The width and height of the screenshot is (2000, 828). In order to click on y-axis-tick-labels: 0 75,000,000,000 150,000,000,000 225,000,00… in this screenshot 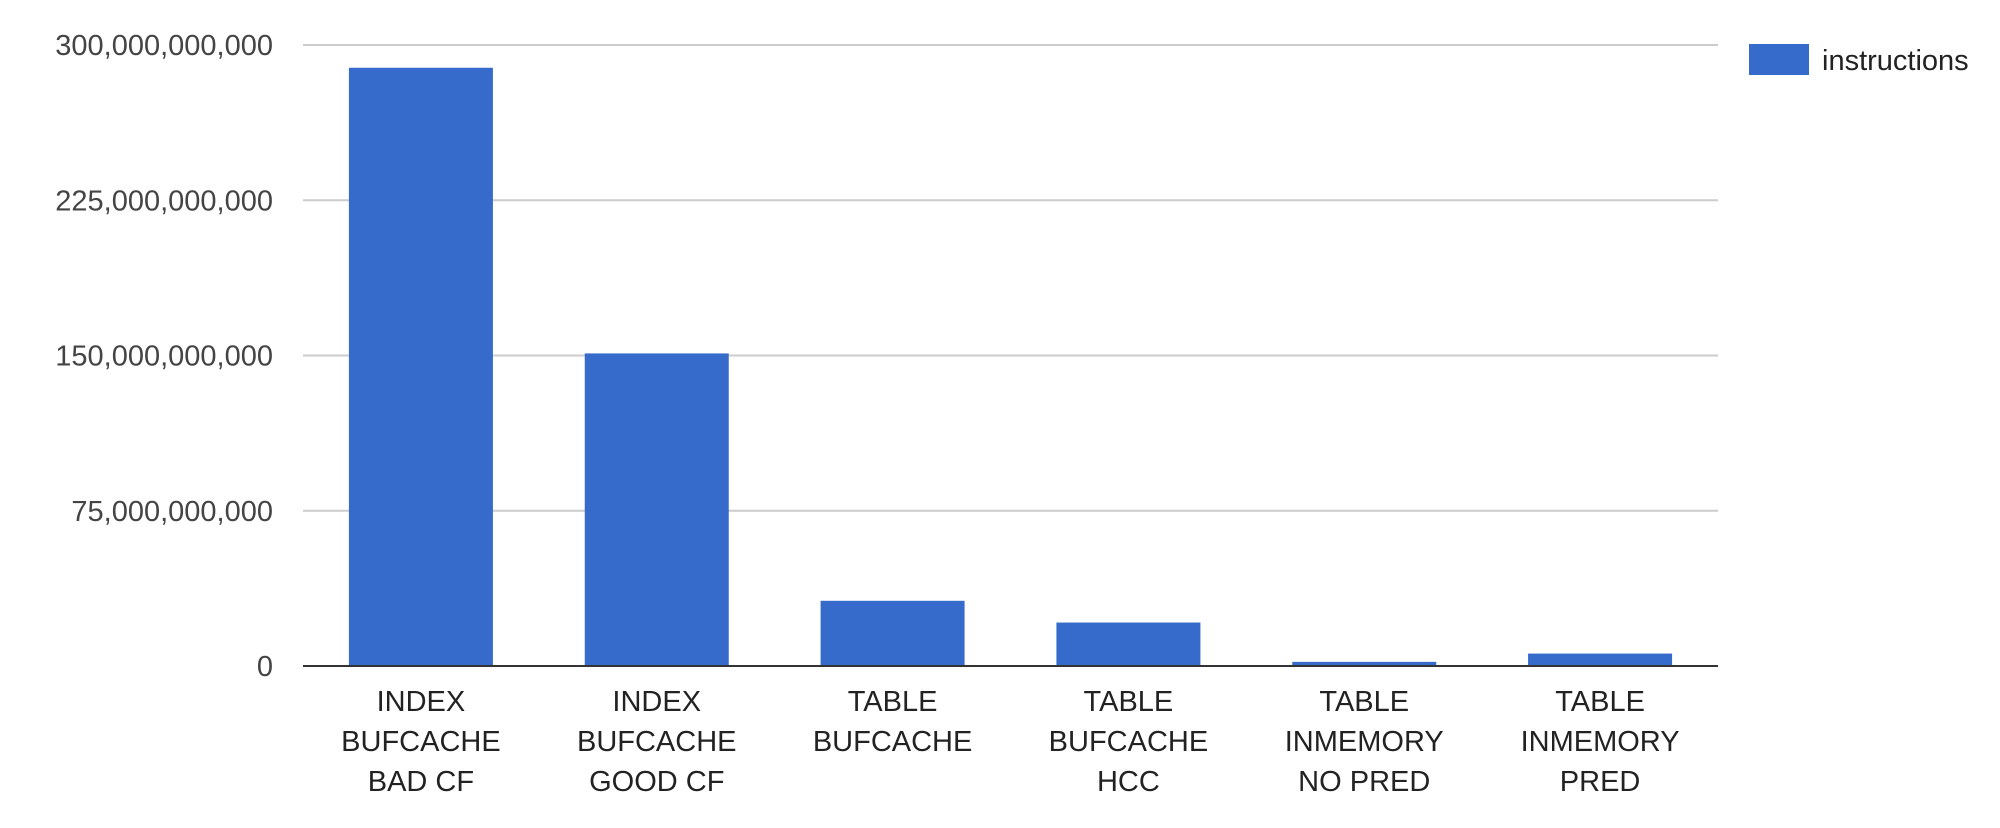, I will do `click(164, 356)`.